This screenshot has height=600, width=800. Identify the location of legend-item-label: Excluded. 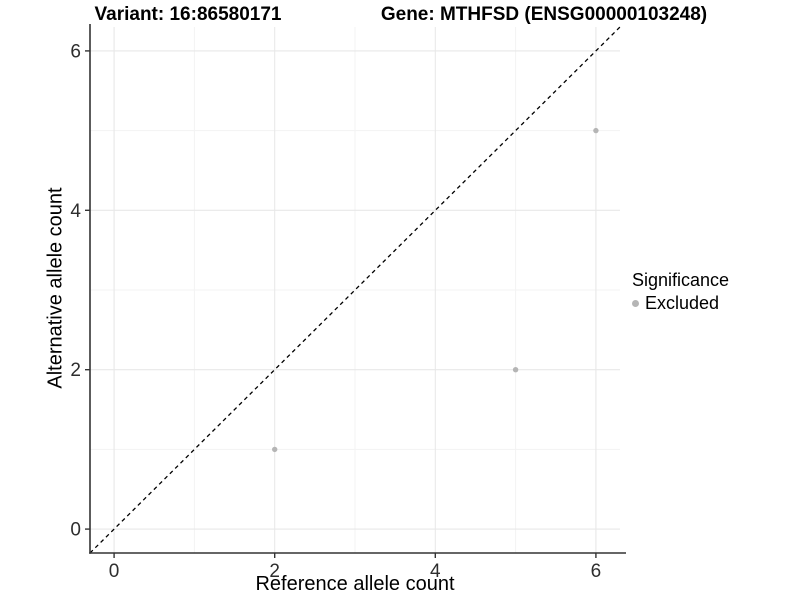
(682, 303).